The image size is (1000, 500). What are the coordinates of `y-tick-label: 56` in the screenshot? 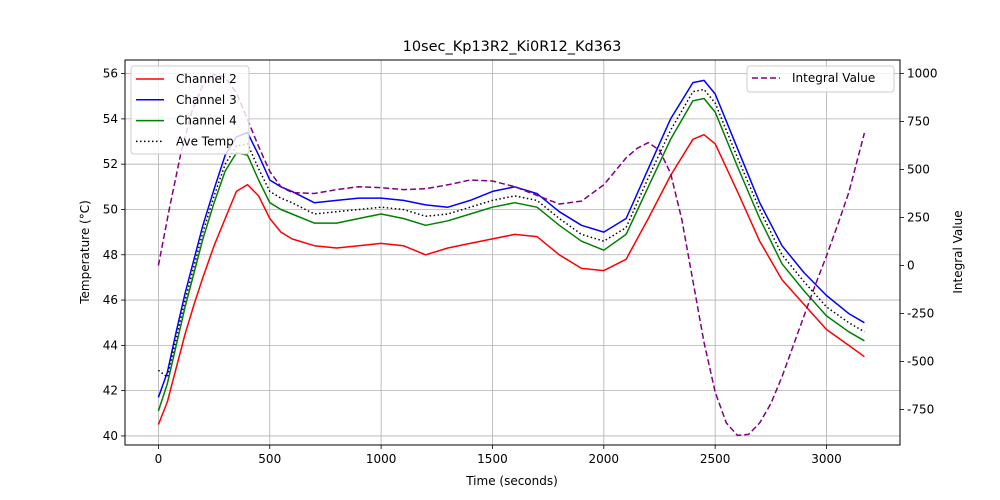 It's located at (110, 74).